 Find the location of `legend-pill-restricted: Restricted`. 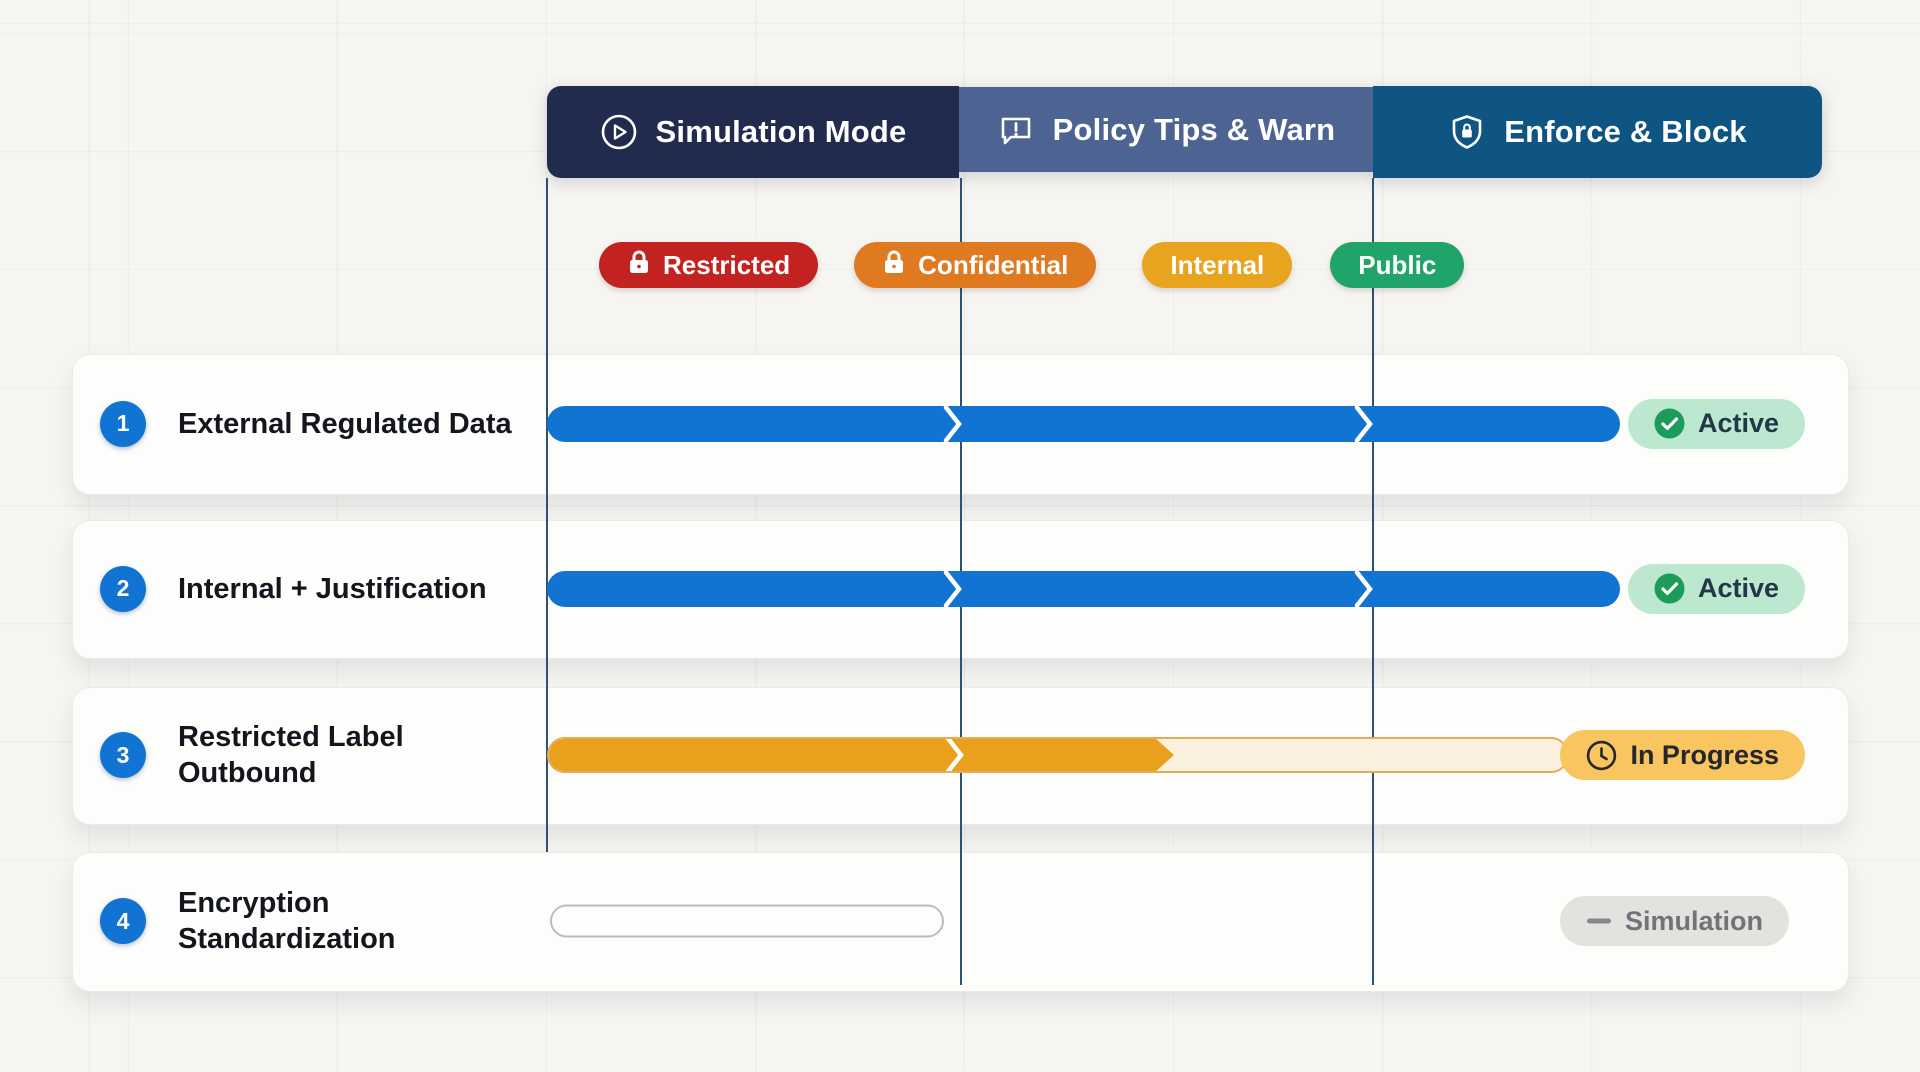

legend-pill-restricted: Restricted is located at coordinates (709, 265).